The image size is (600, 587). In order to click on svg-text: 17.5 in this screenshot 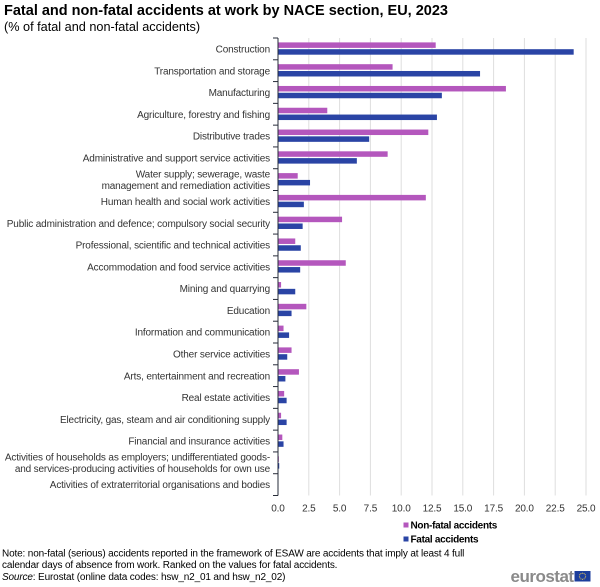, I will do `click(493, 509)`.